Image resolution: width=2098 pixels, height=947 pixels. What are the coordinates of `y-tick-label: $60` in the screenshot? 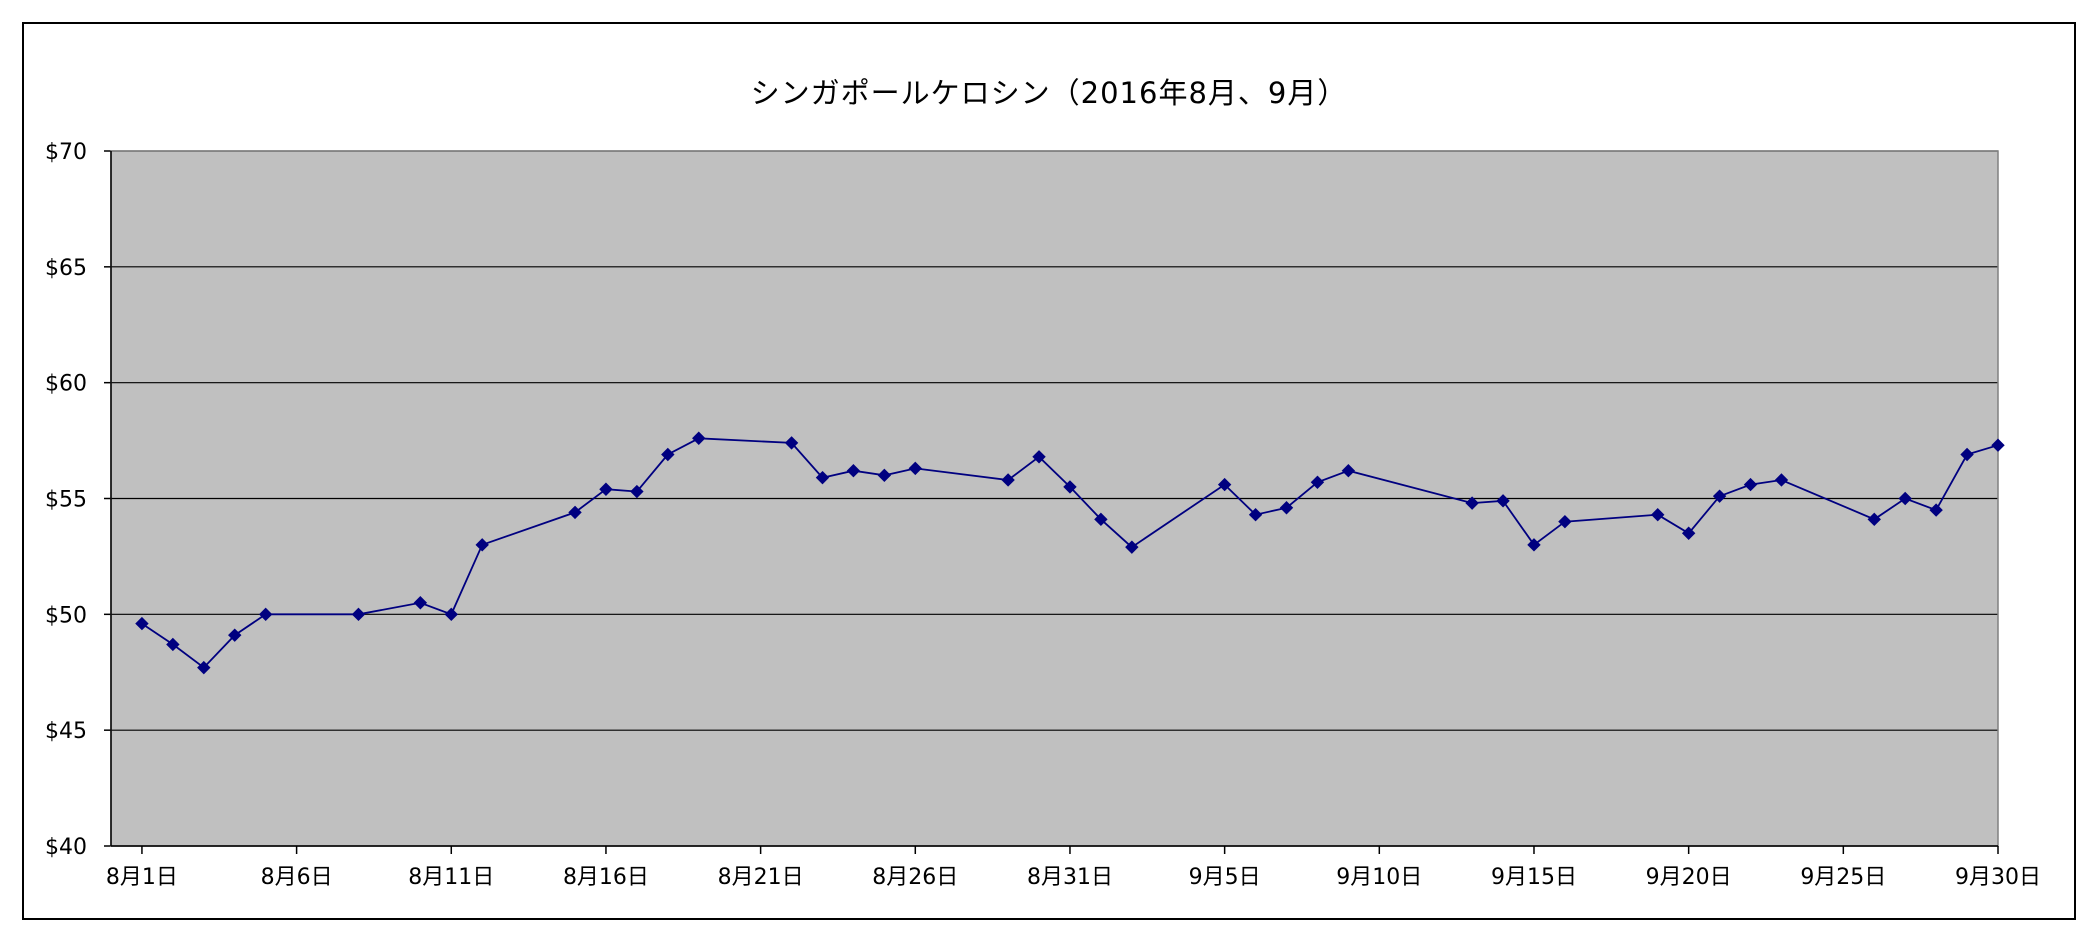 It's located at (66, 384).